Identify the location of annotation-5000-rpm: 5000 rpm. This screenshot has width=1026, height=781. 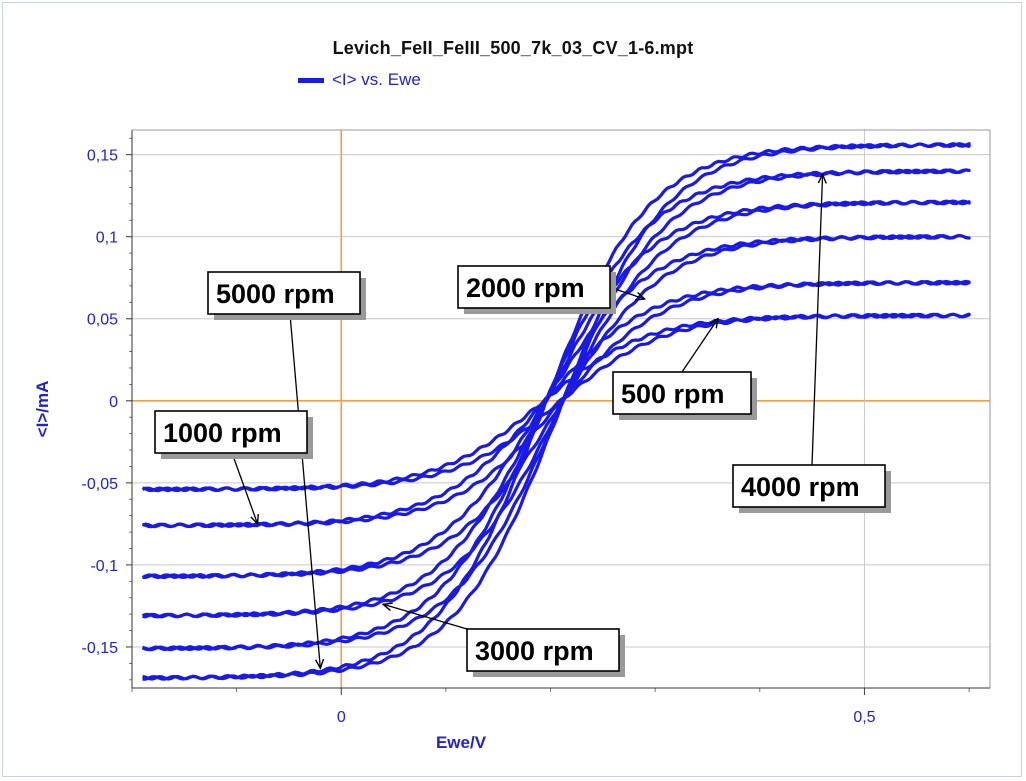
(286, 469).